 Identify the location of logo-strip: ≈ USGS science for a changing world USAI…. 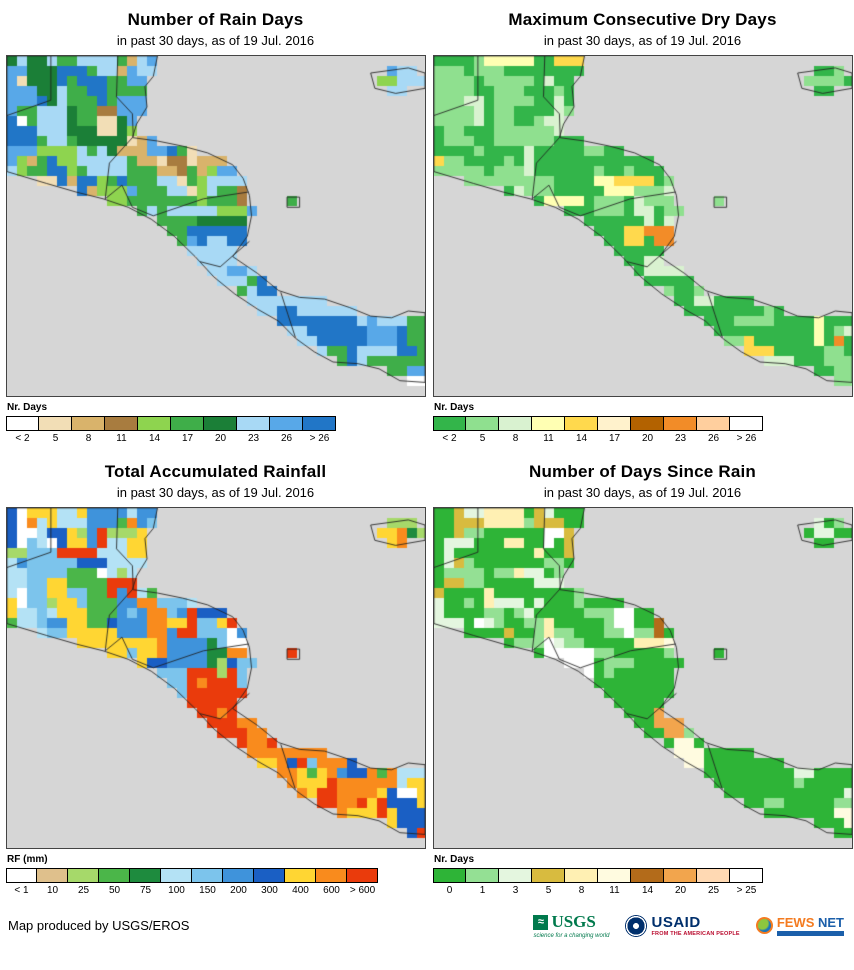
(688, 925).